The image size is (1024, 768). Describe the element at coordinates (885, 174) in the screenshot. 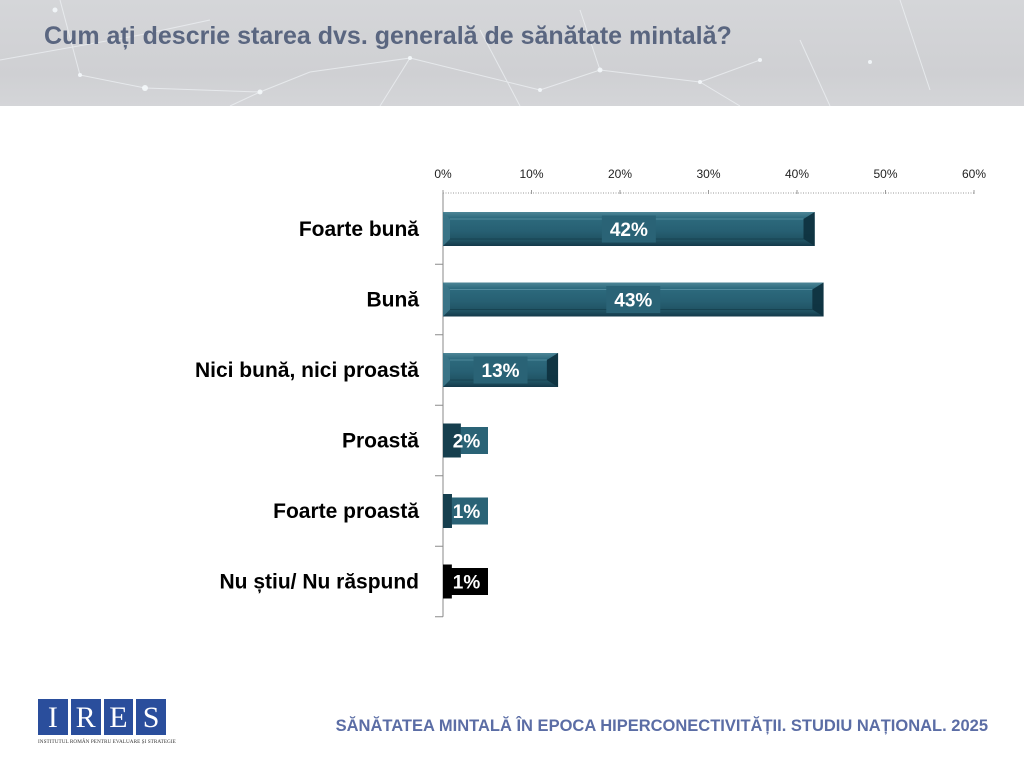

I see `x-tick-label: 50%` at that location.